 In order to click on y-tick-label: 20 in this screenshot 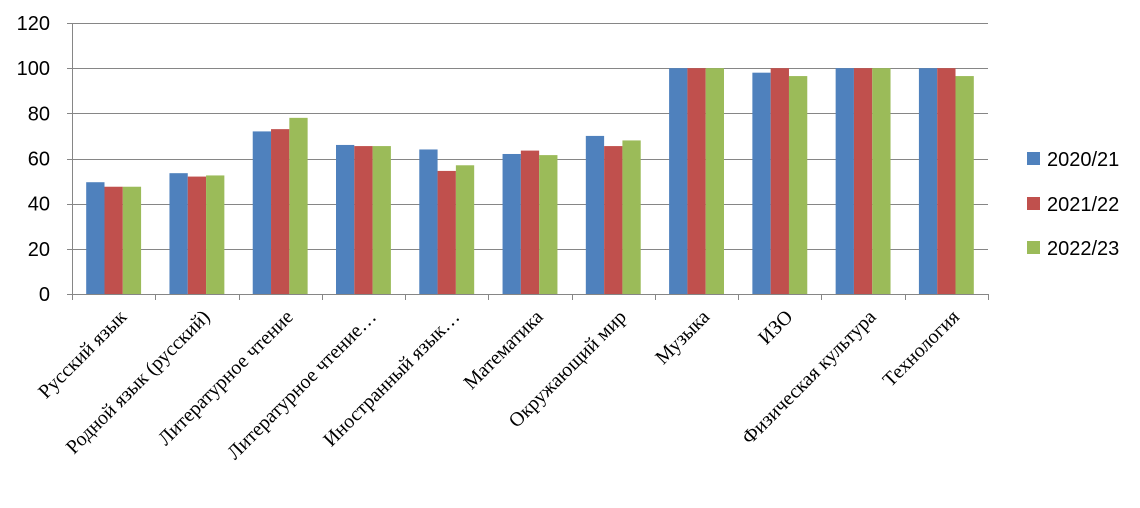, I will do `click(39, 250)`.